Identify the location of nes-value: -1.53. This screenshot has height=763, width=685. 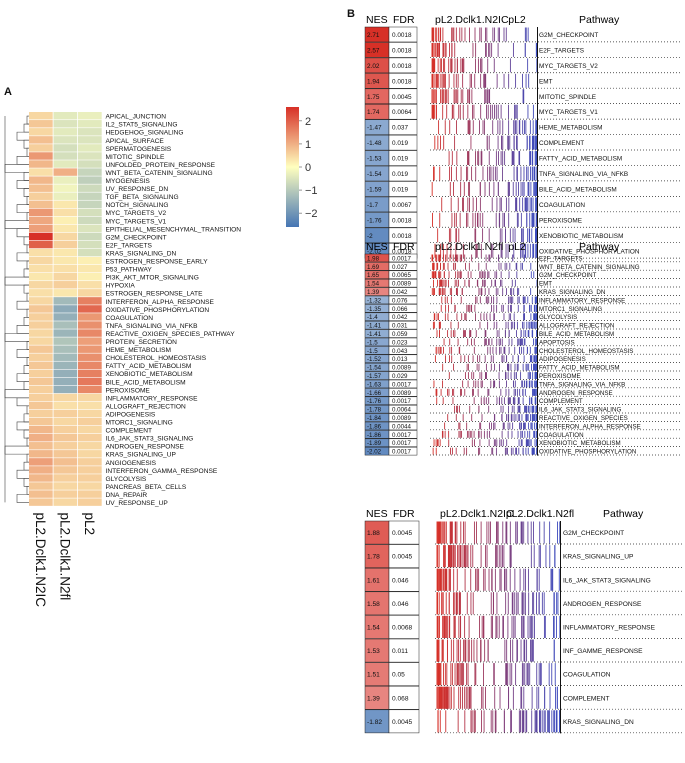
(374, 159).